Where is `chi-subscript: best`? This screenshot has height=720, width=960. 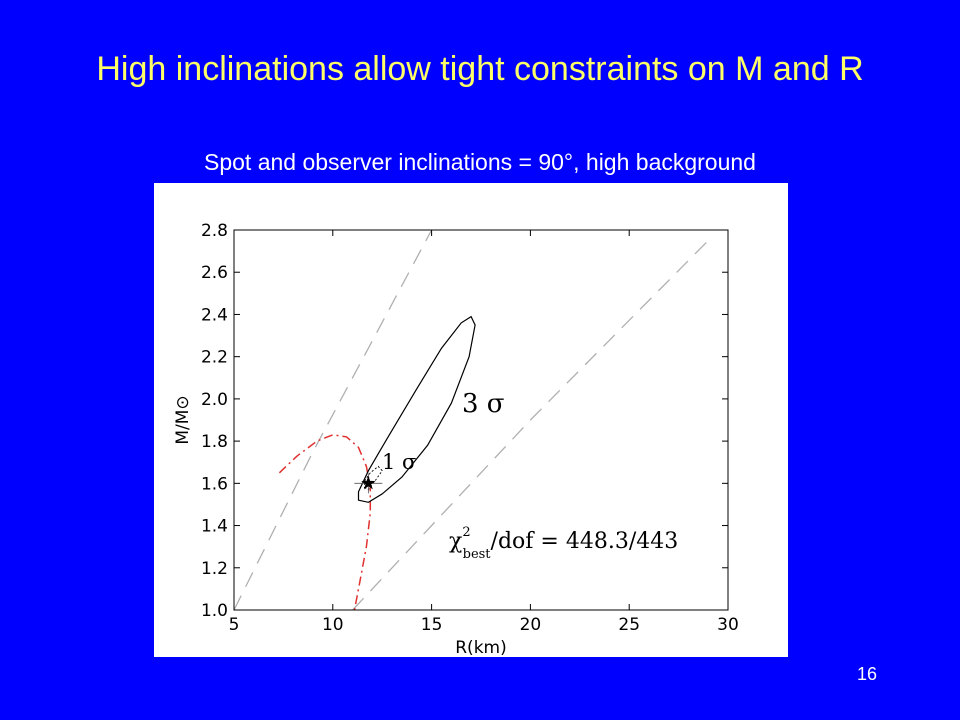 chi-subscript: best is located at coordinates (477, 554).